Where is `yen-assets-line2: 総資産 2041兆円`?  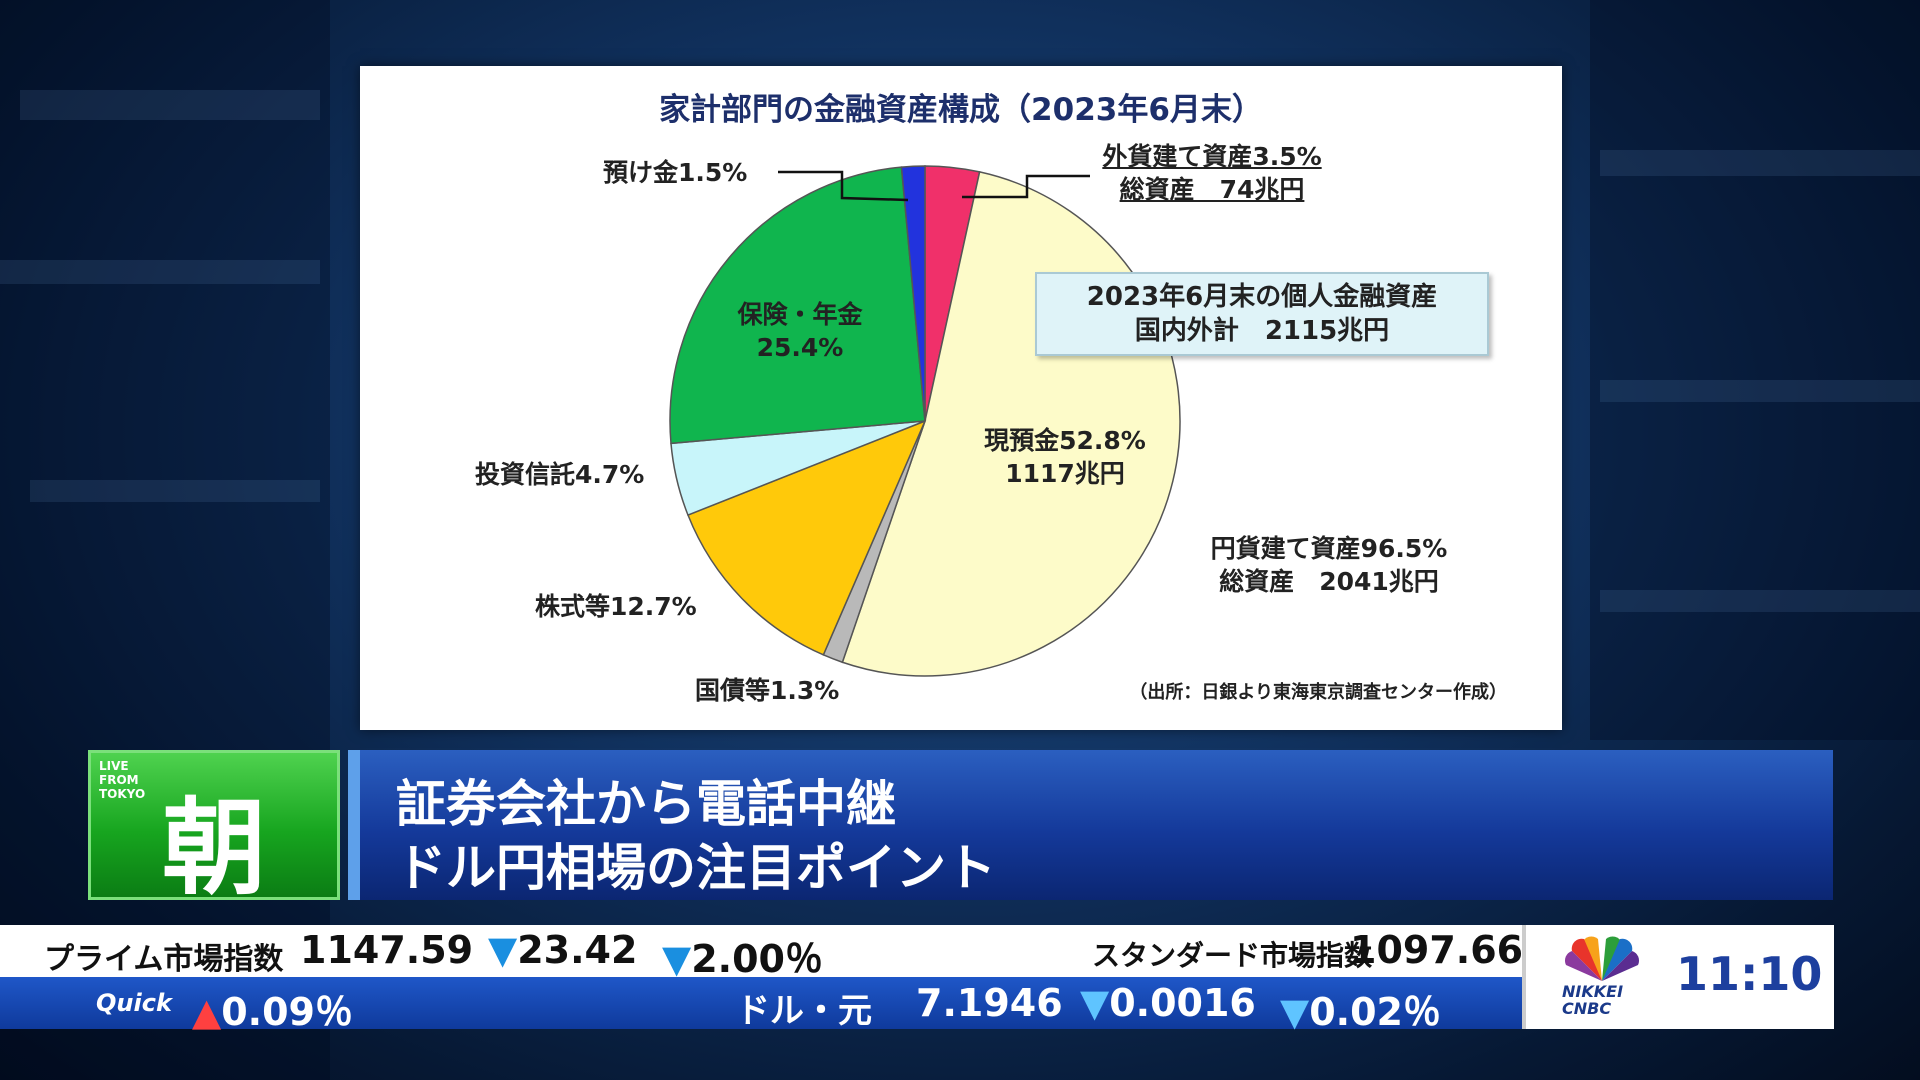
yen-assets-line2: 総資産 2041兆円 is located at coordinates (1329, 581).